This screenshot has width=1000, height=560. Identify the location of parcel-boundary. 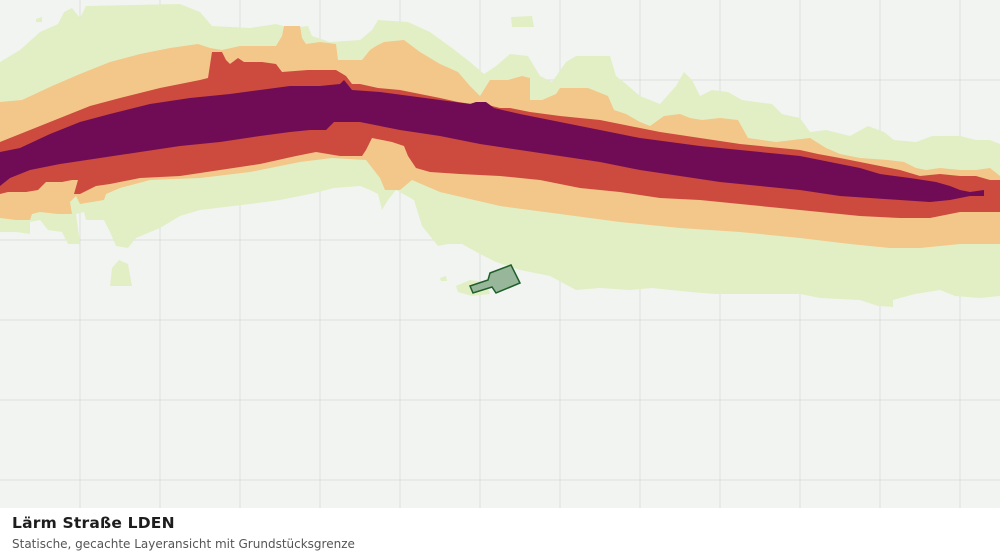
(495, 279).